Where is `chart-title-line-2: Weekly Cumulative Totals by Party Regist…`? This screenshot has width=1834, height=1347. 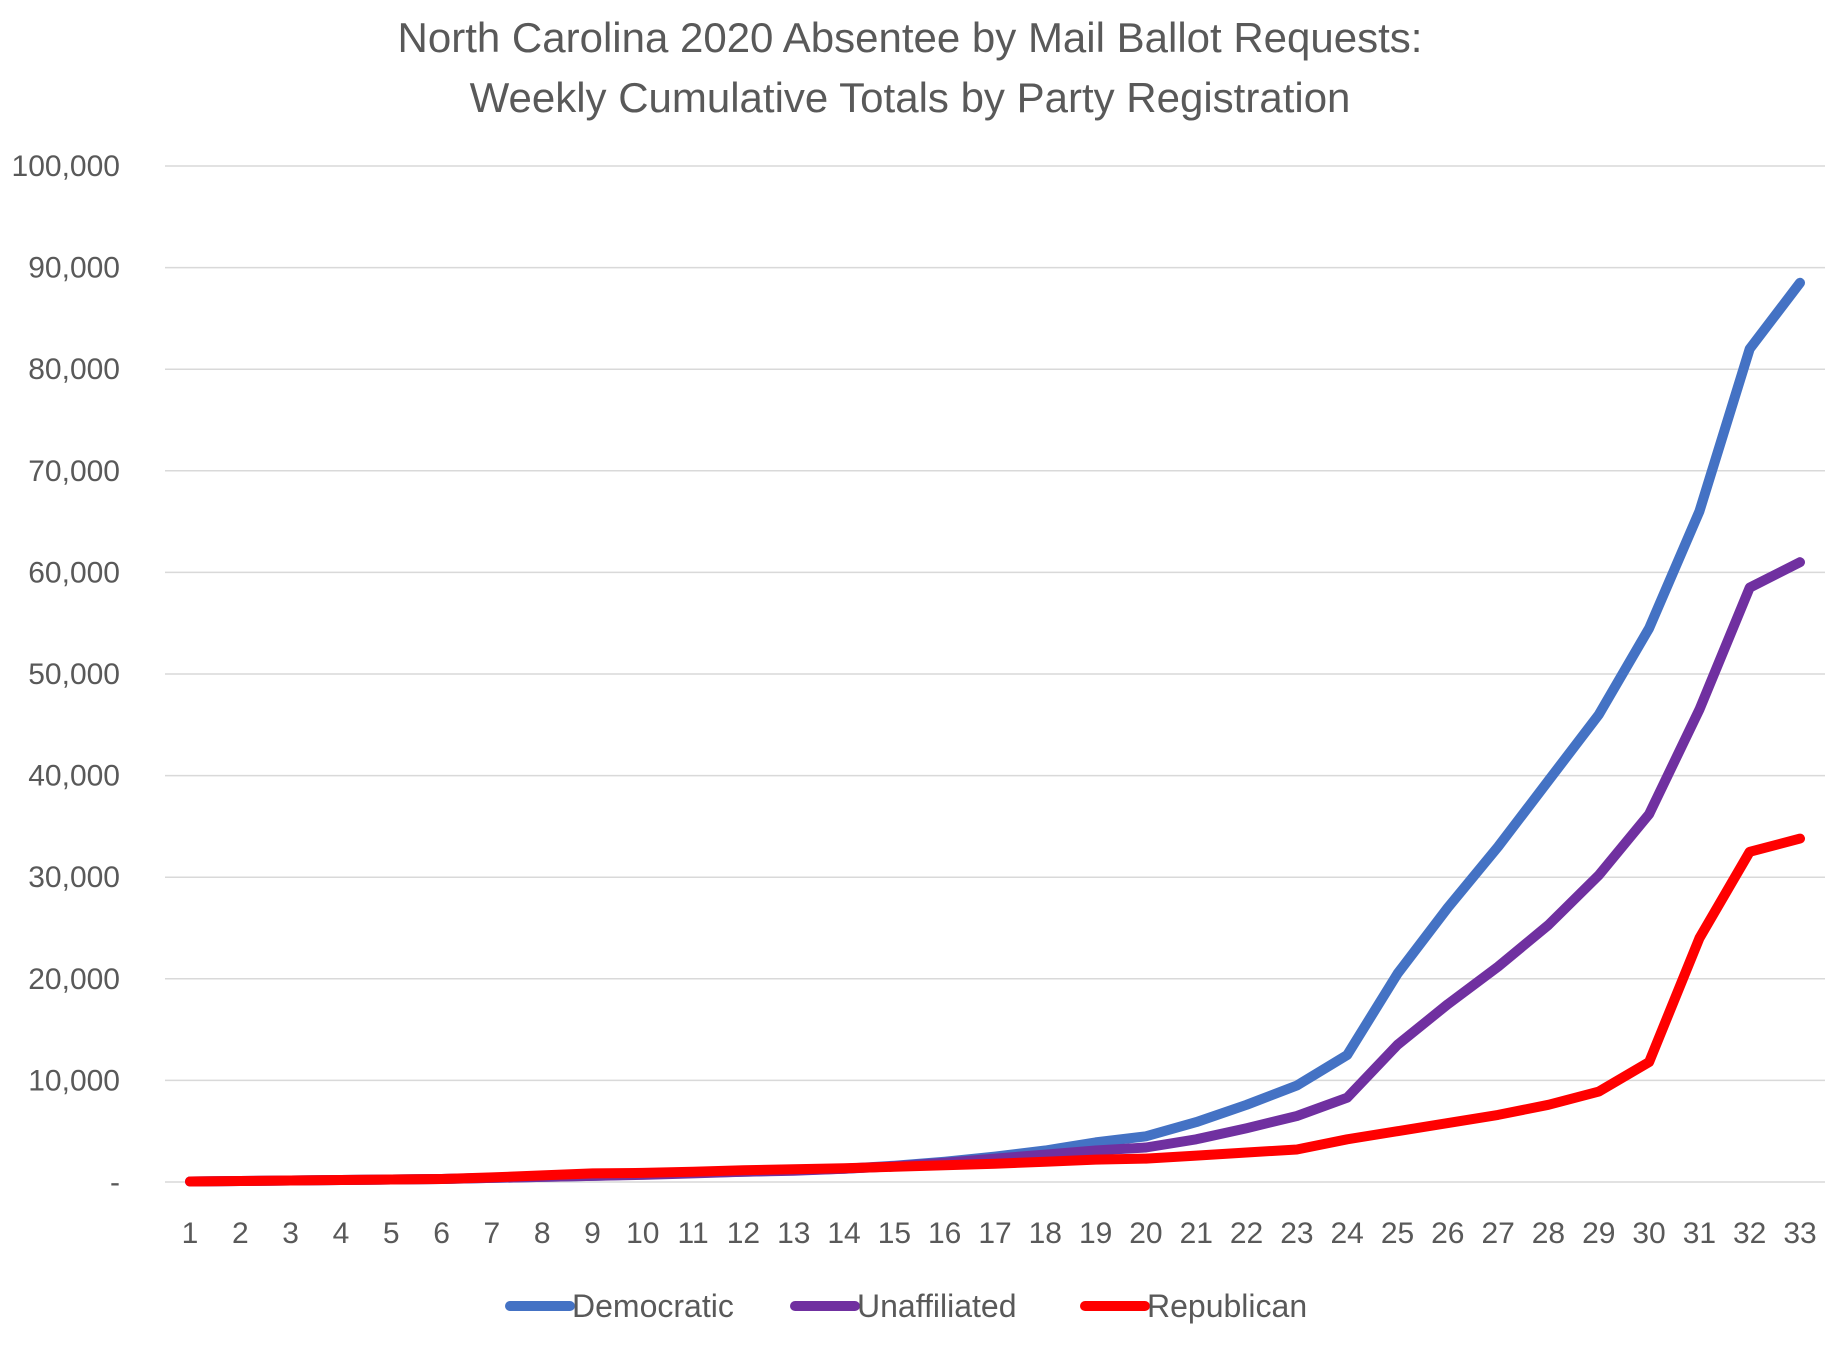 chart-title-line-2: Weekly Cumulative Totals by Party Regist… is located at coordinates (910, 97).